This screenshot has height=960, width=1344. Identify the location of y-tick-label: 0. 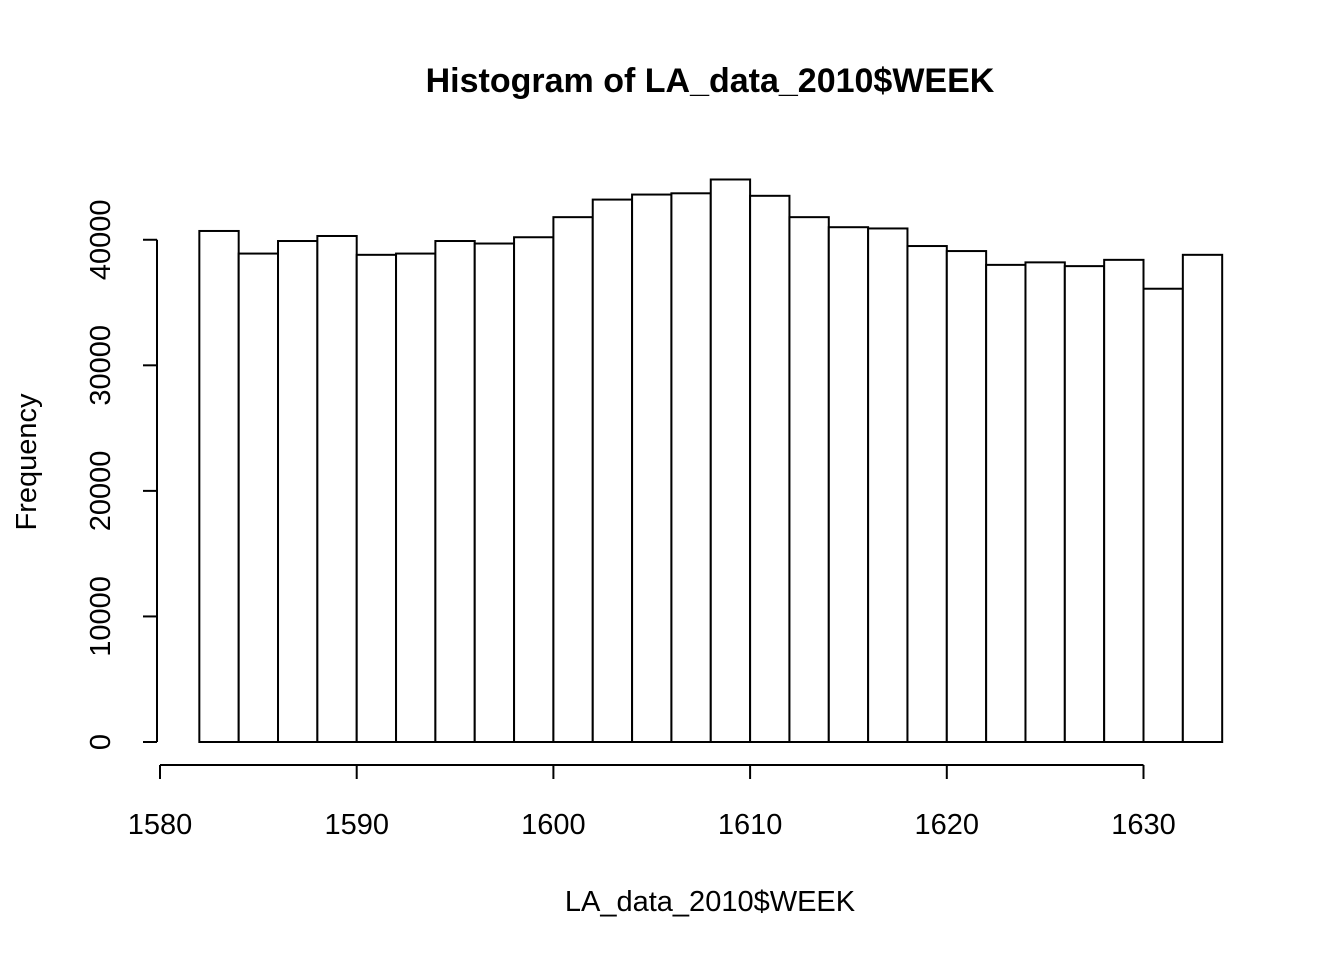
(101, 742).